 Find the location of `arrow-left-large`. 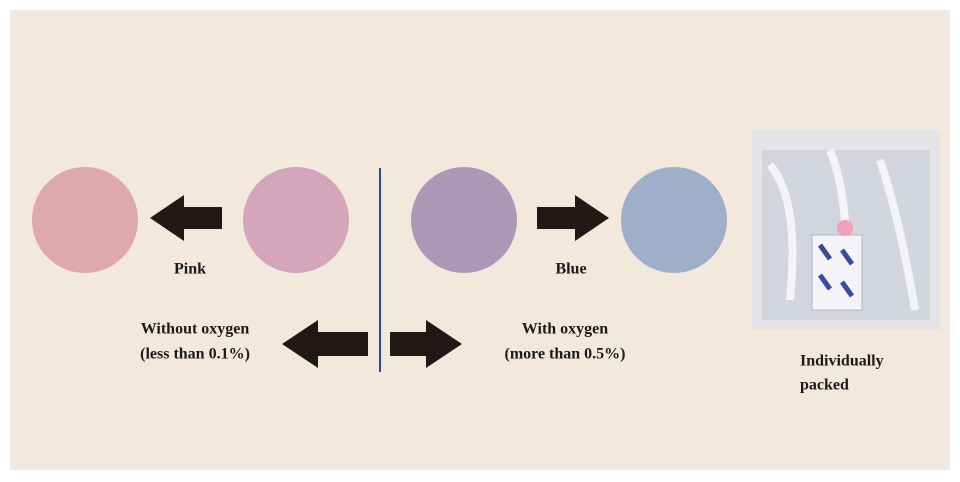

arrow-left-large is located at coordinates (325, 344).